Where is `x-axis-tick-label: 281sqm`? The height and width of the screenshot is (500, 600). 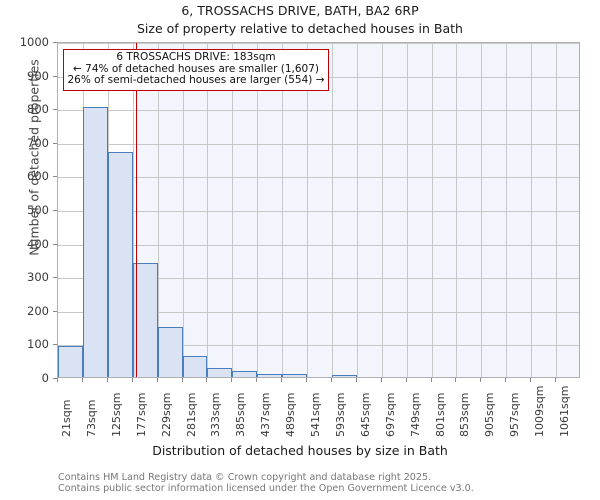 x-axis-tick-label: 281sqm is located at coordinates (191, 414).